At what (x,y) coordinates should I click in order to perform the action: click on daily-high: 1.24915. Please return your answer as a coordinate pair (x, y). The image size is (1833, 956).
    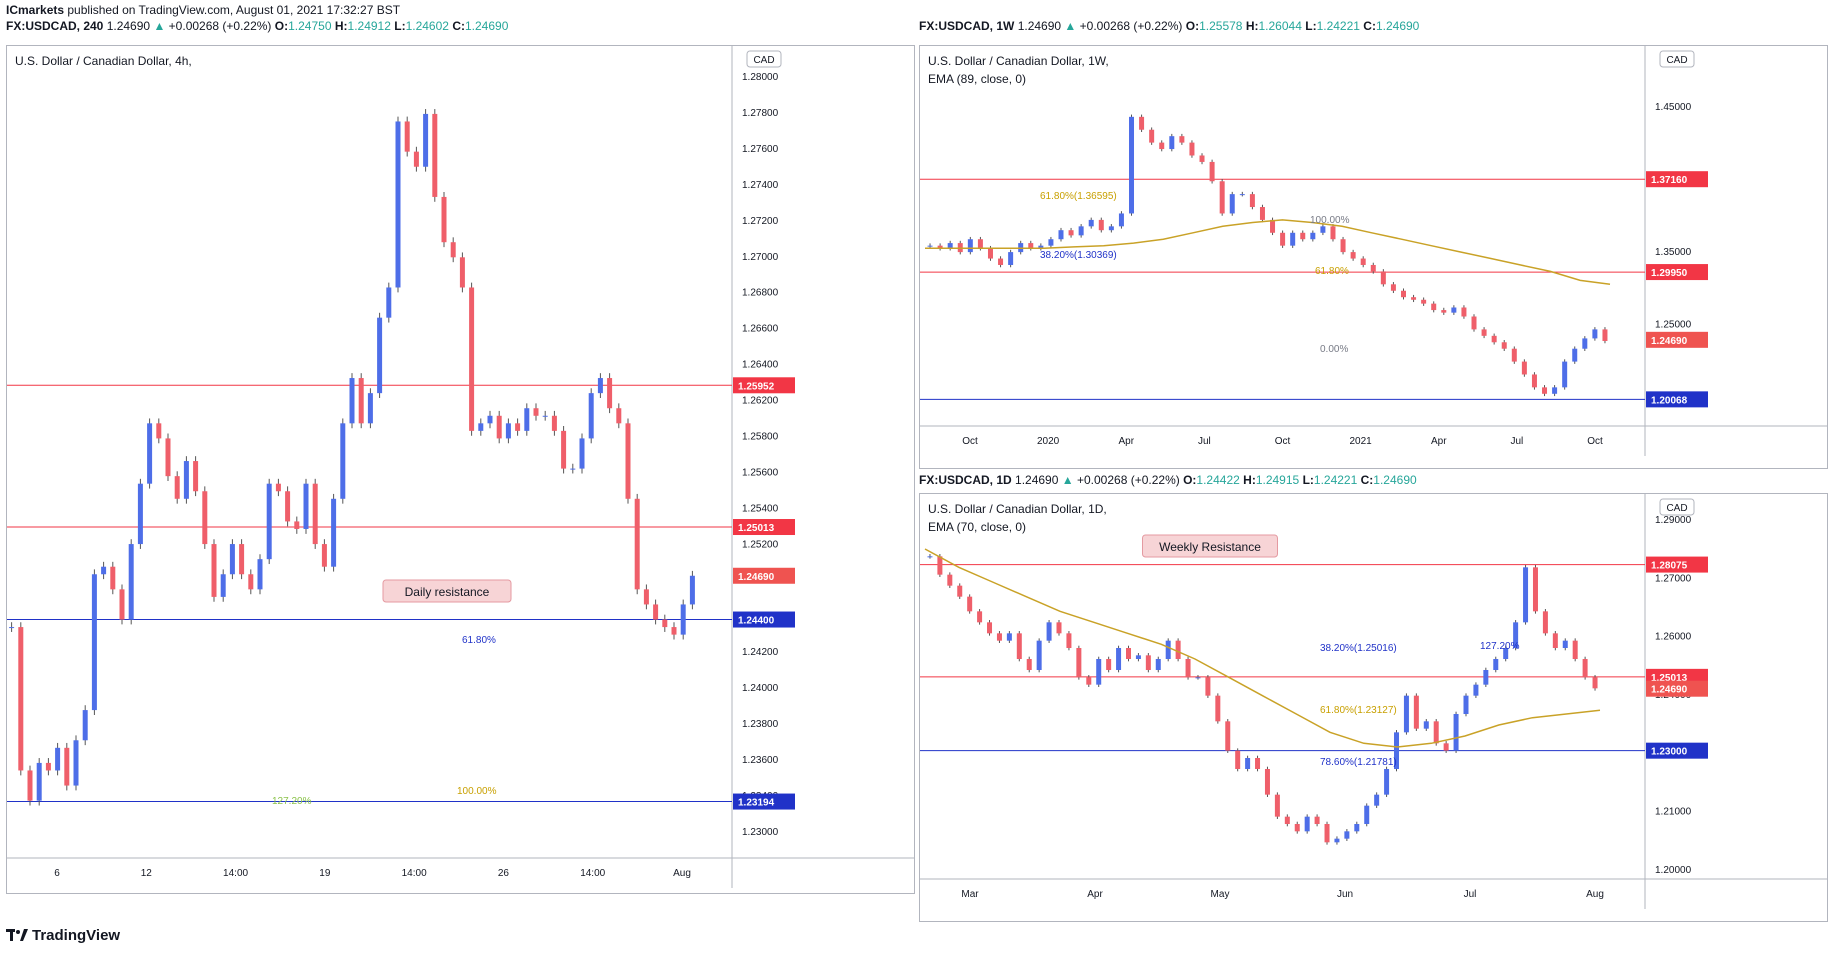
    Looking at the image, I should click on (1277, 480).